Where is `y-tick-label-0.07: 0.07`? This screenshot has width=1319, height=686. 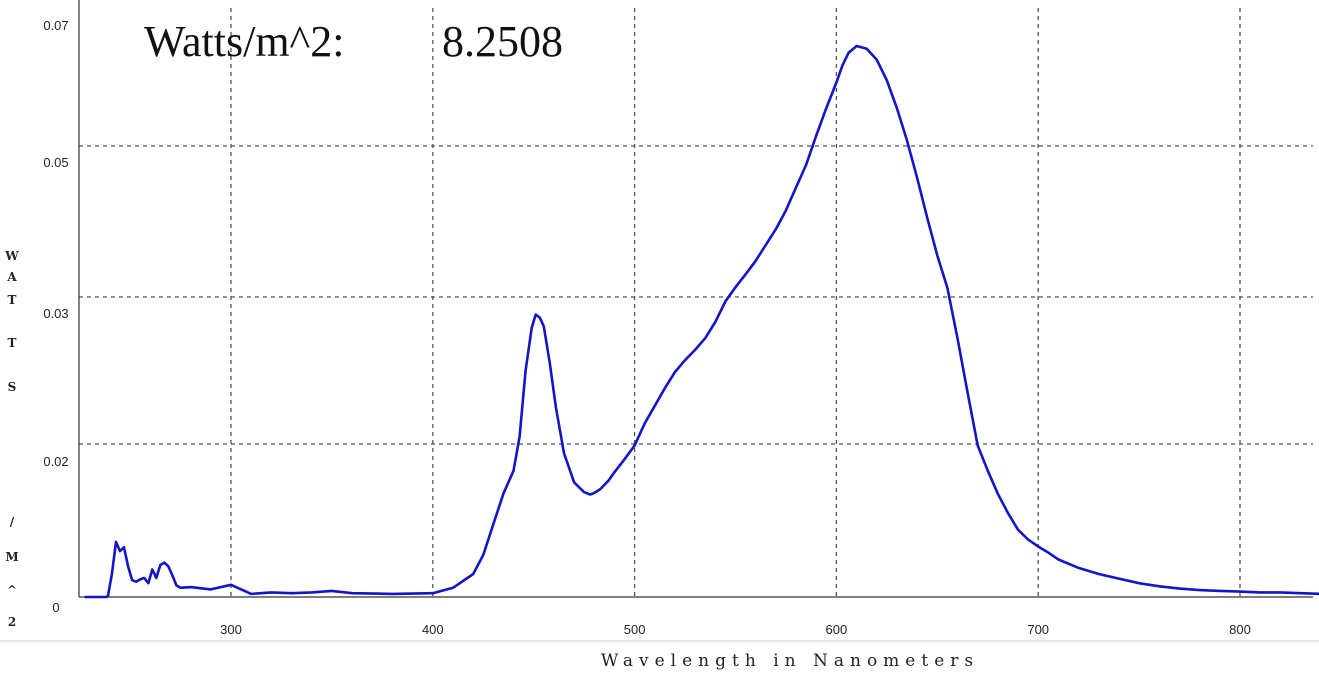 y-tick-label-0.07: 0.07 is located at coordinates (55, 25).